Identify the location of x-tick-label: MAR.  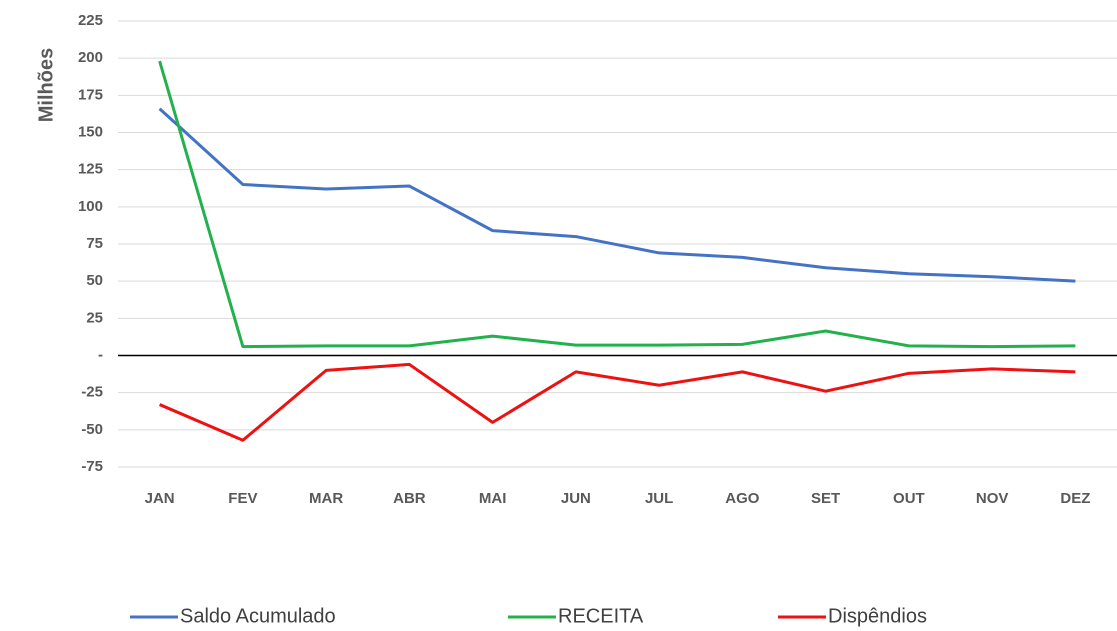
(326, 498).